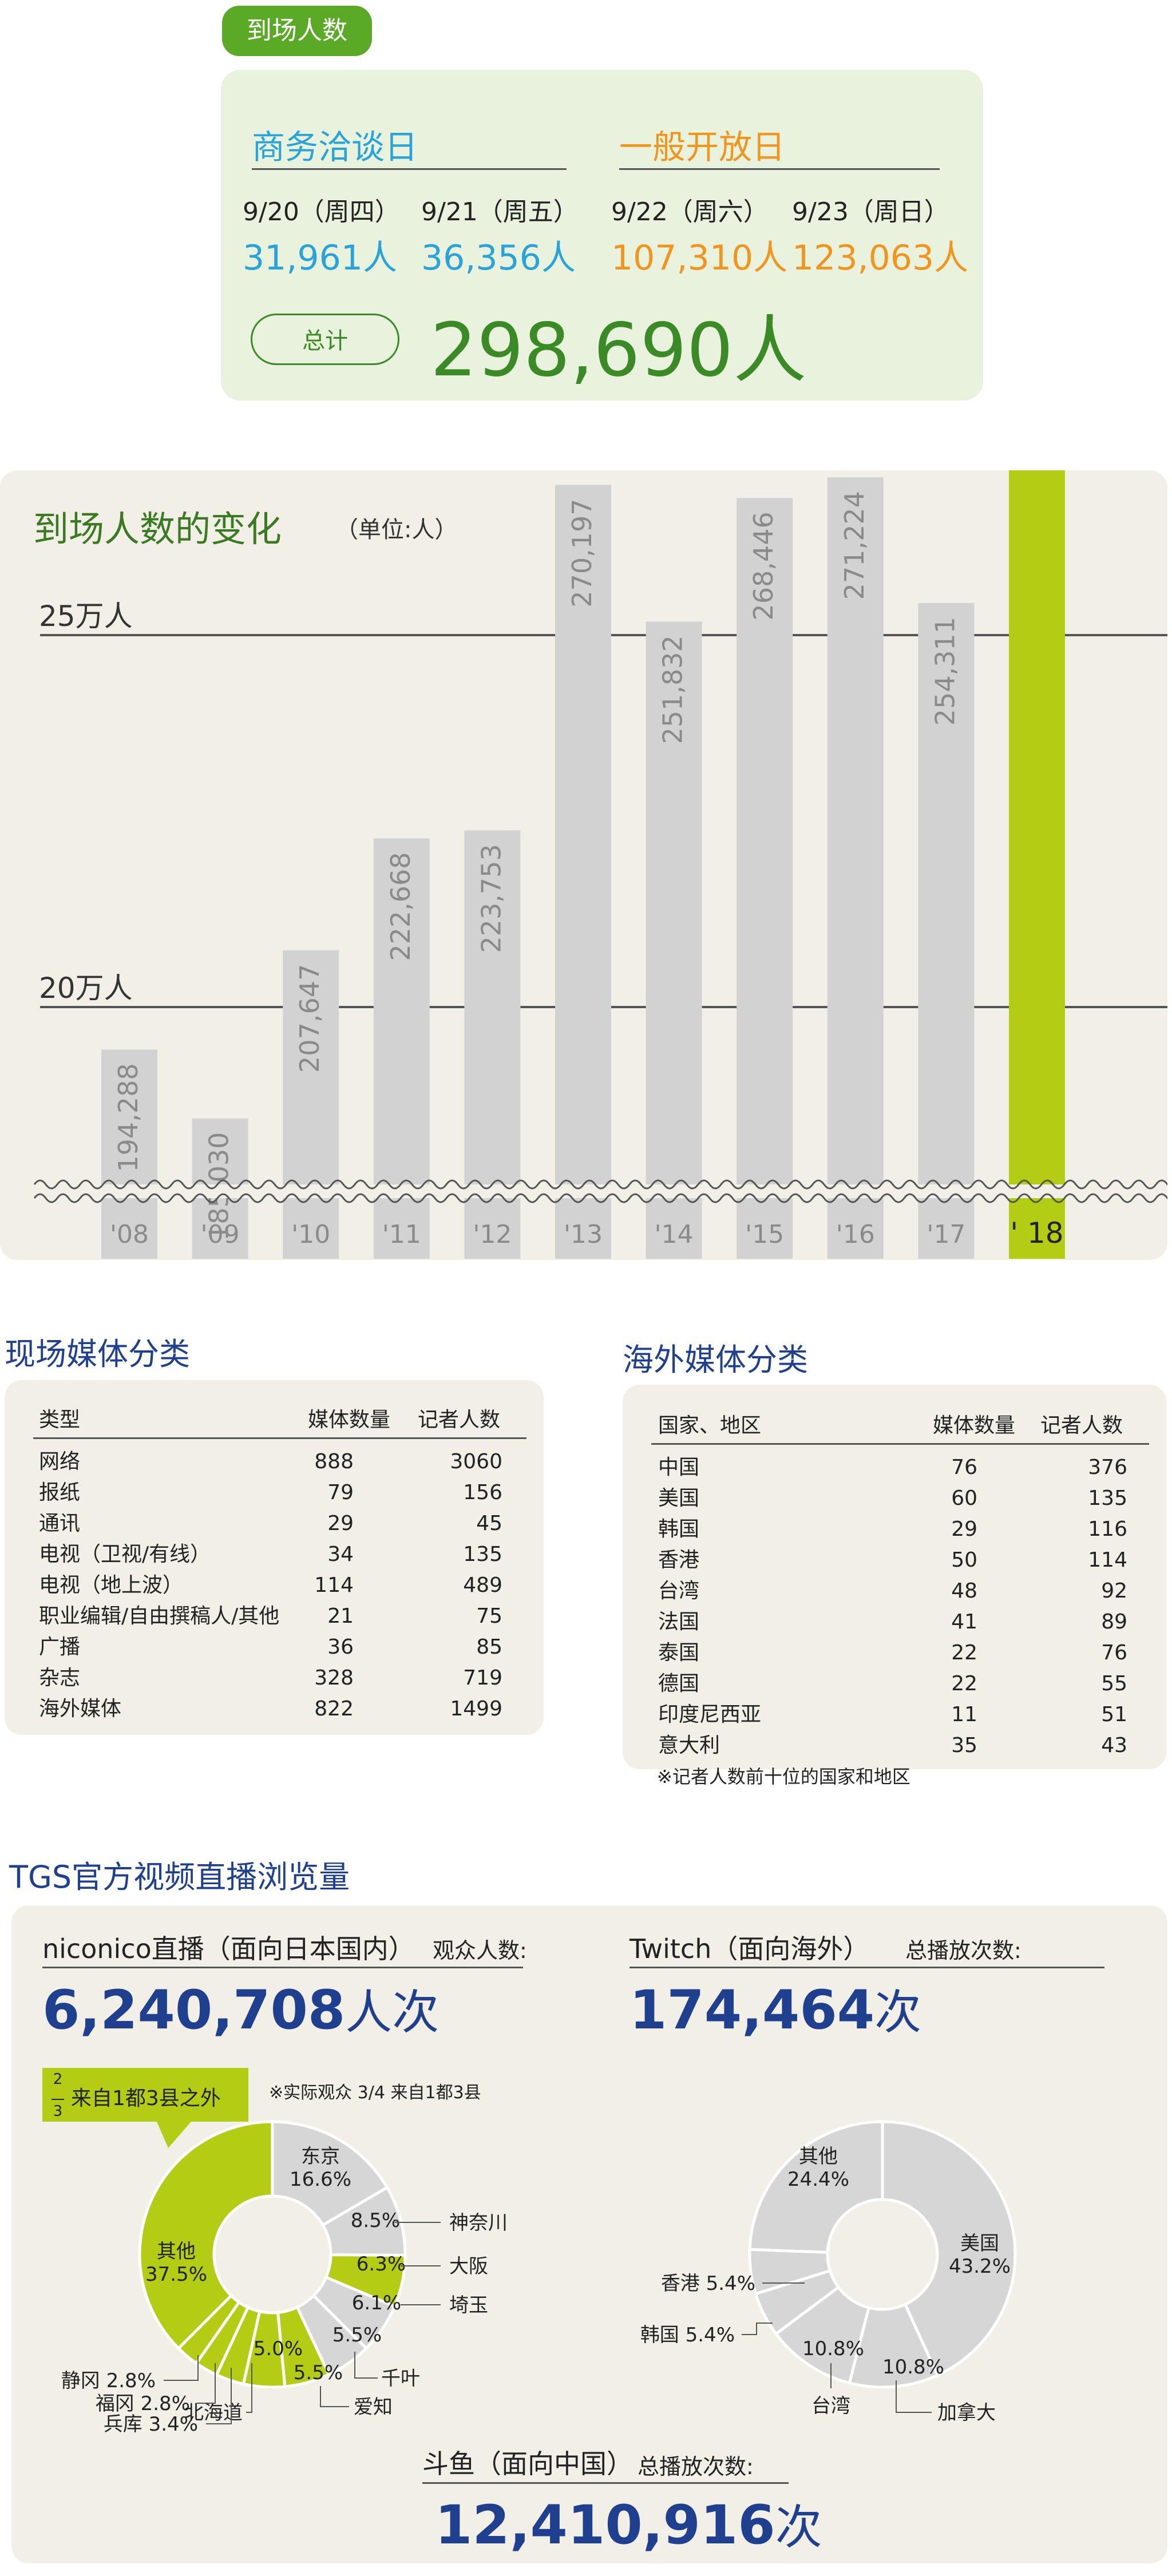 Image resolution: width=1172 pixels, height=2576 pixels. I want to click on row-label: 法国, so click(679, 1622).